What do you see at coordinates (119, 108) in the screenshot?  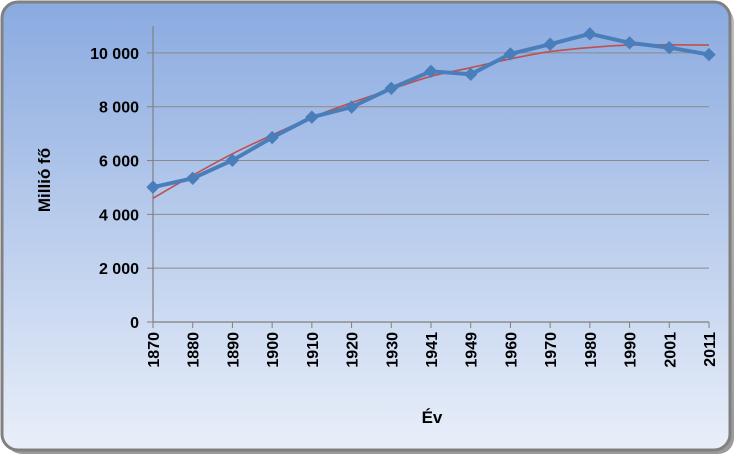 I see `y-tick-label: 8 000` at bounding box center [119, 108].